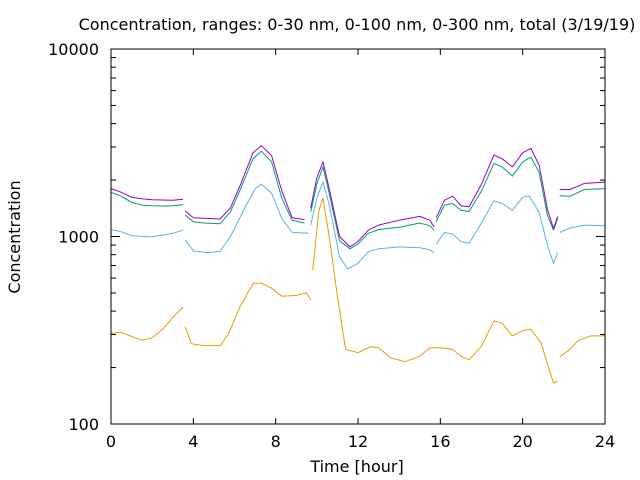 This screenshot has height=480, width=640. Describe the element at coordinates (73, 49) in the screenshot. I see `y-tick-label: 10000` at that location.